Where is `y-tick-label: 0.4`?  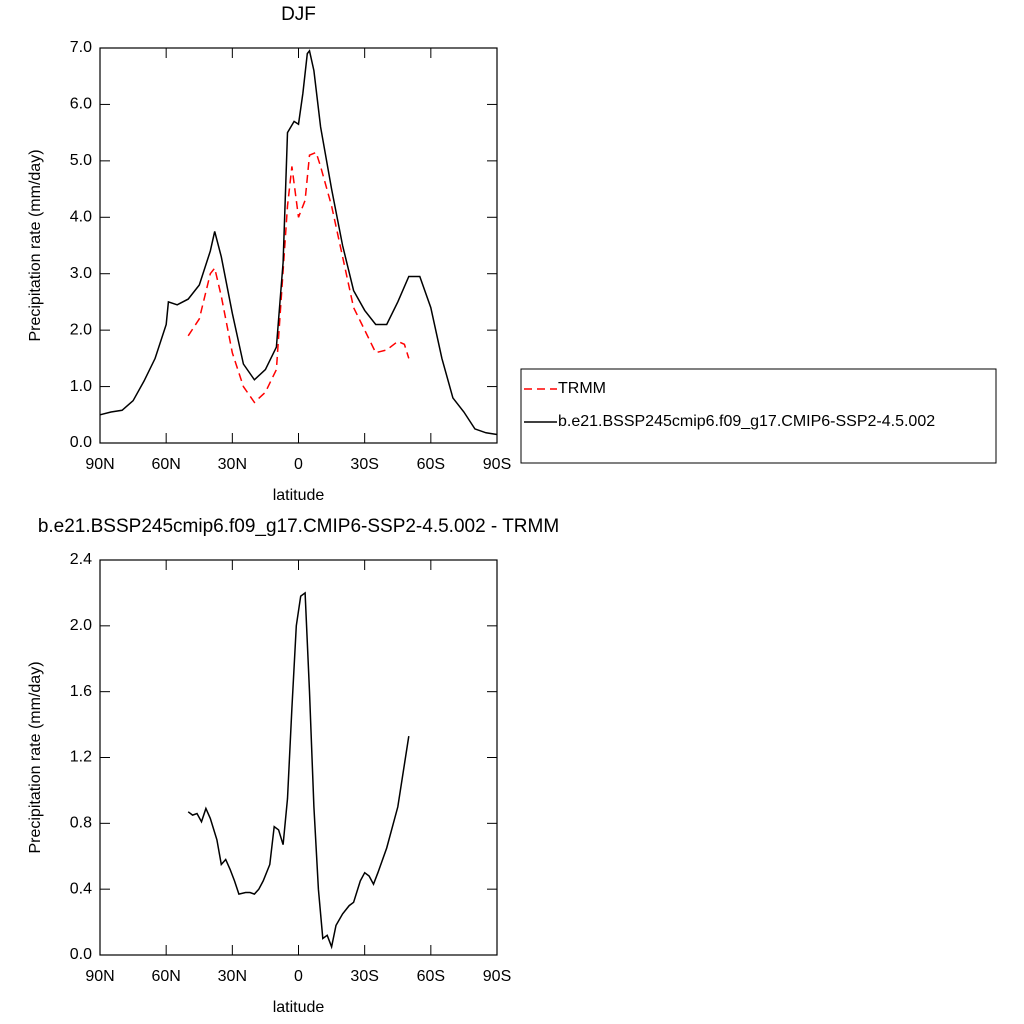 y-tick-label: 0.4 is located at coordinates (81, 888).